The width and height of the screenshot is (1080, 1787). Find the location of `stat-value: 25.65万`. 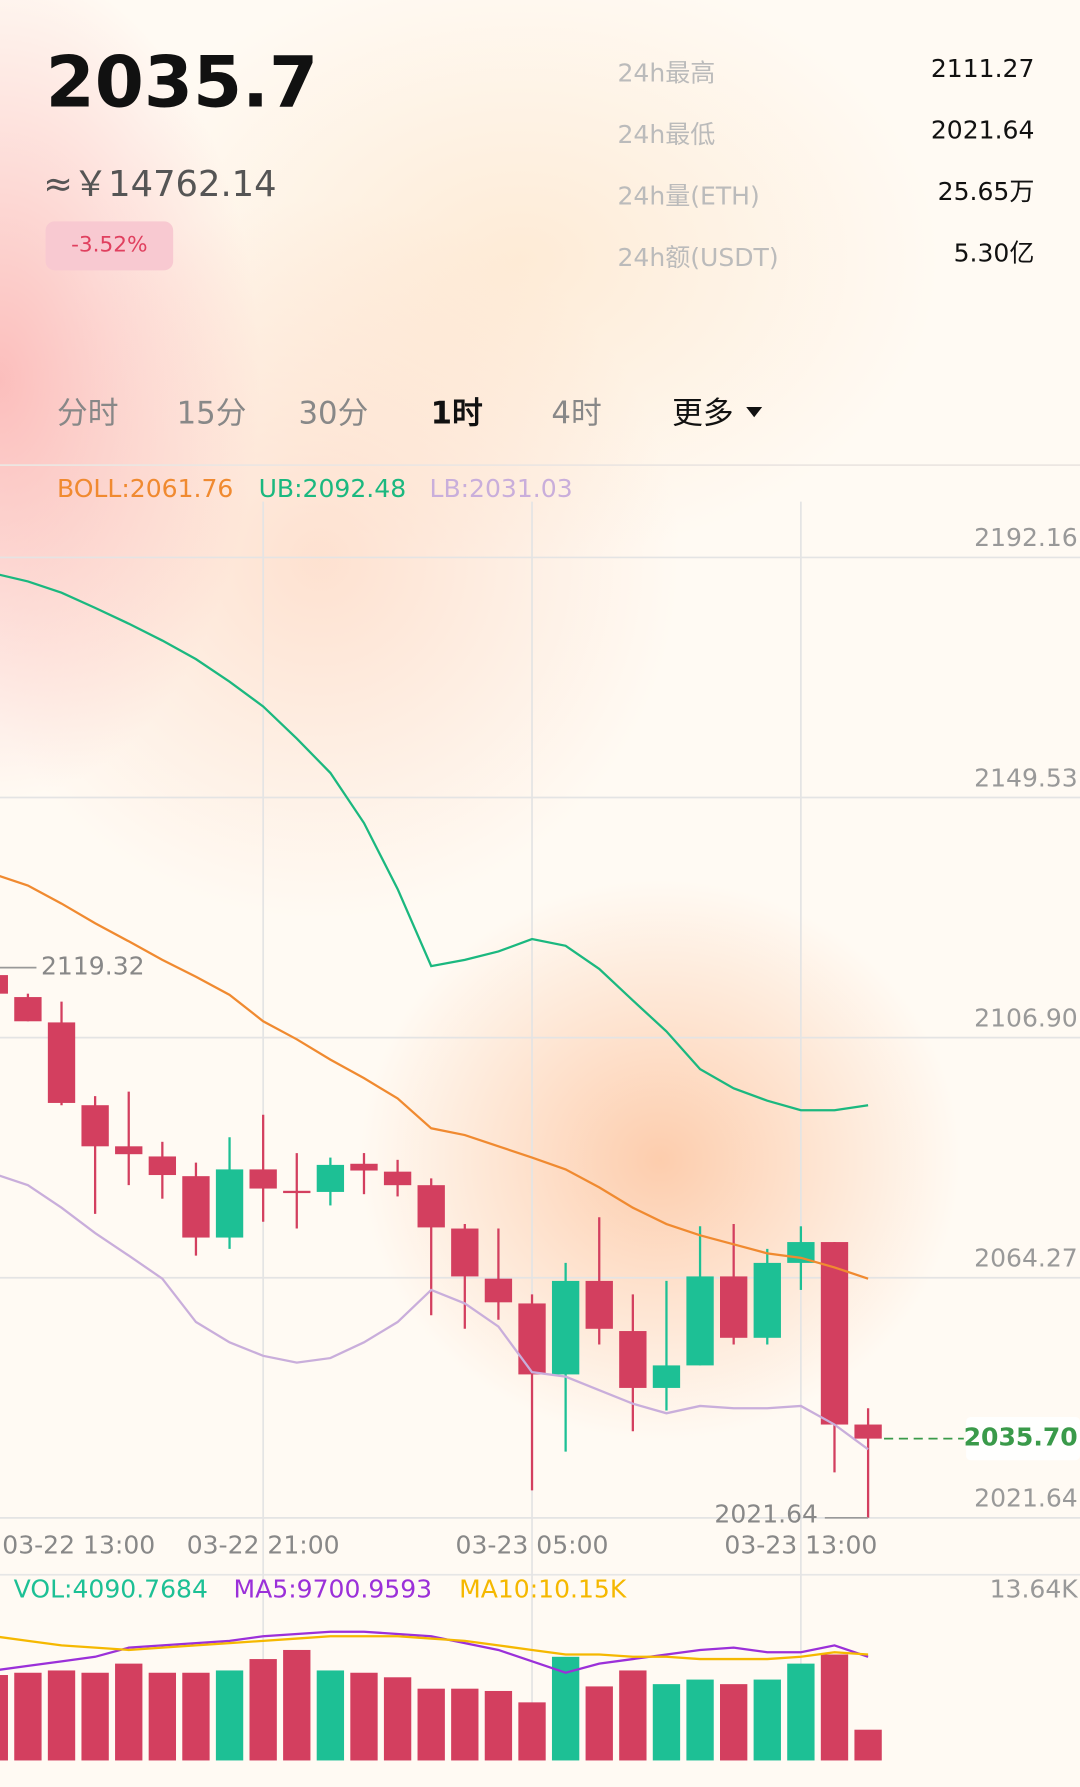

stat-value: 25.65万 is located at coordinates (986, 191).